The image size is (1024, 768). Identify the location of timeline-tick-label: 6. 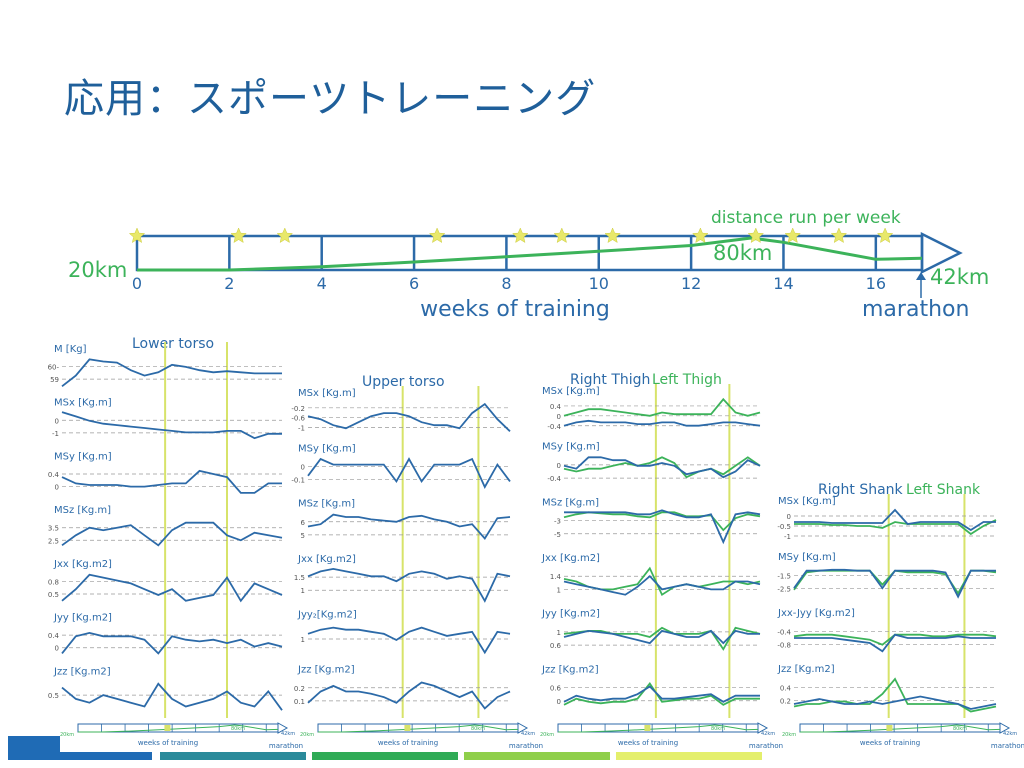
(414, 283).